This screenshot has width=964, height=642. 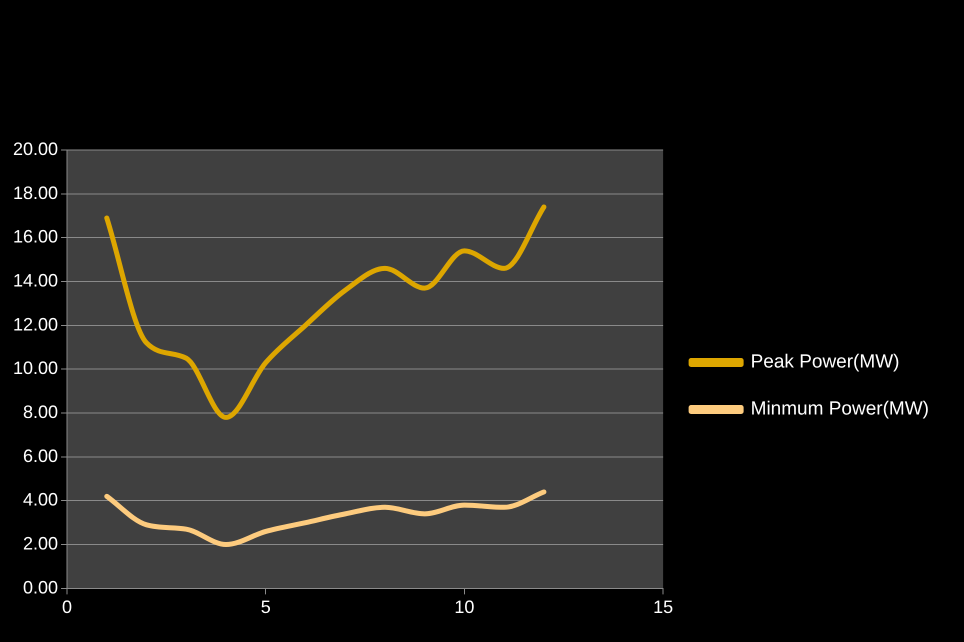 I want to click on y-tick-label: 6.00, so click(x=40, y=456).